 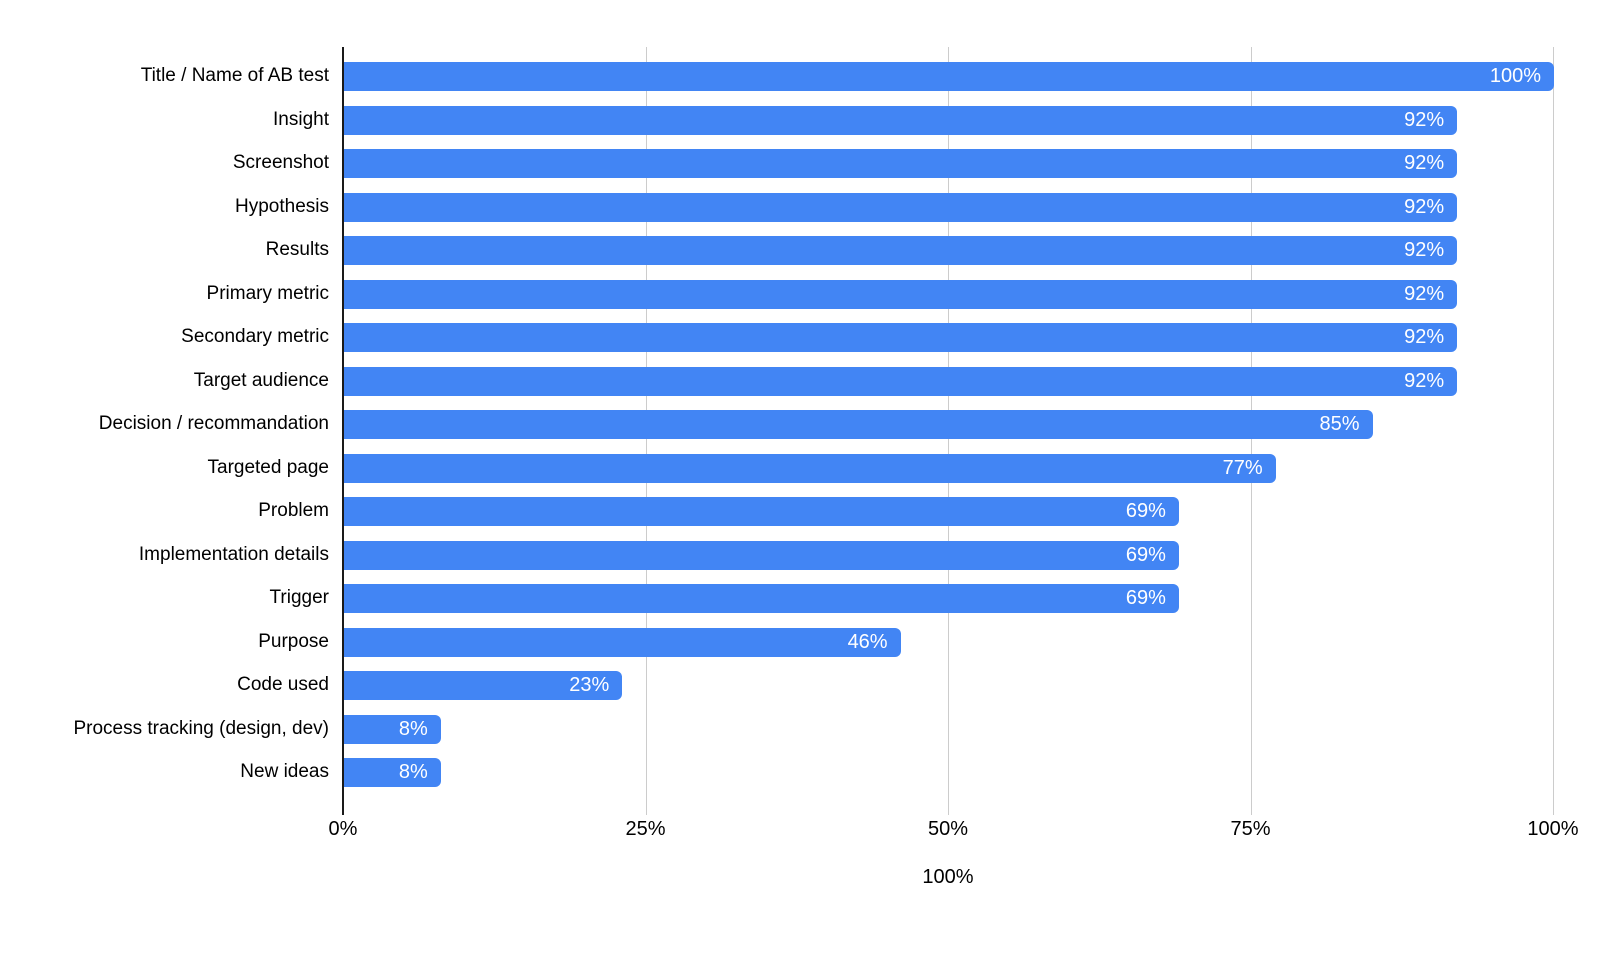 I want to click on x-tick-label: 100%, so click(x=1553, y=829).